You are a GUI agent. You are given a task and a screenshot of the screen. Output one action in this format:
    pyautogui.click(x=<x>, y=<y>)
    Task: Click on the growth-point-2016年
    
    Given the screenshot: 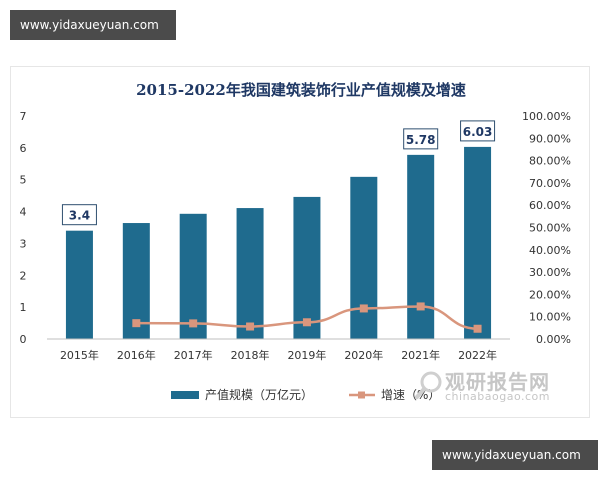 What is the action you would take?
    pyautogui.click(x=136, y=323)
    